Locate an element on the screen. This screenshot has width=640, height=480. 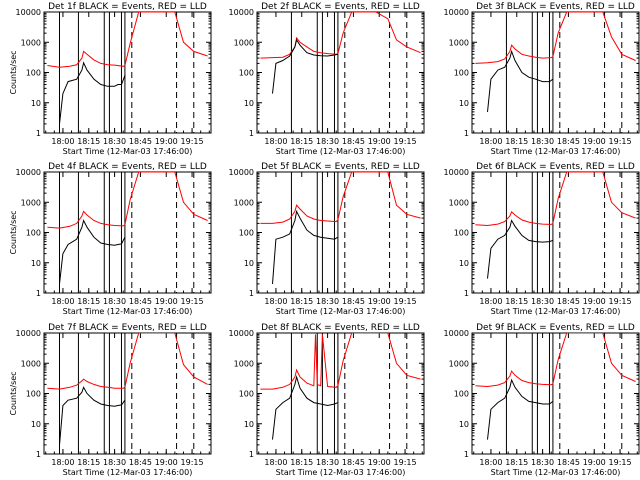
plot-title: Det 8f BLACK = Events, RED = LLD is located at coordinates (340, 328).